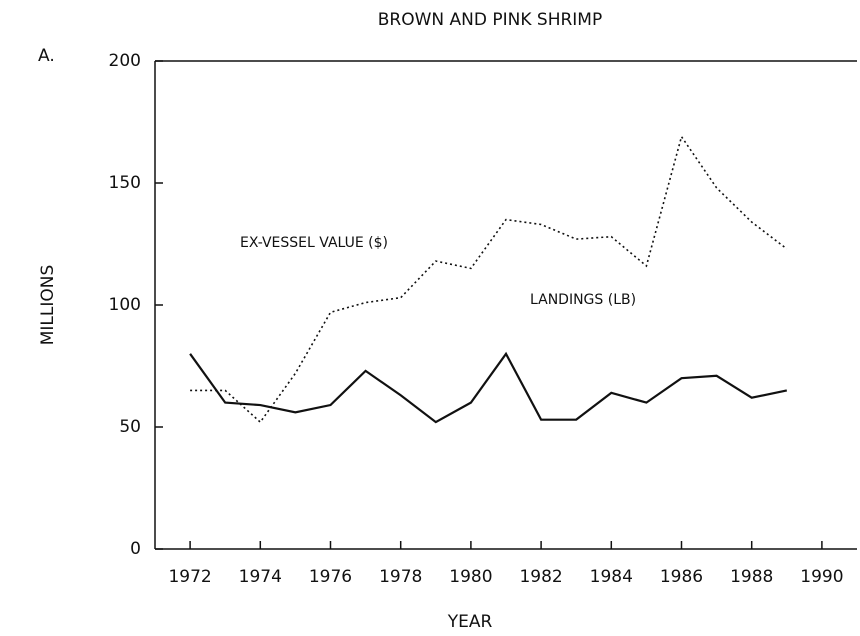 The height and width of the screenshot is (636, 860). Describe the element at coordinates (125, 305) in the screenshot. I see `y-tick-label: 100` at that location.